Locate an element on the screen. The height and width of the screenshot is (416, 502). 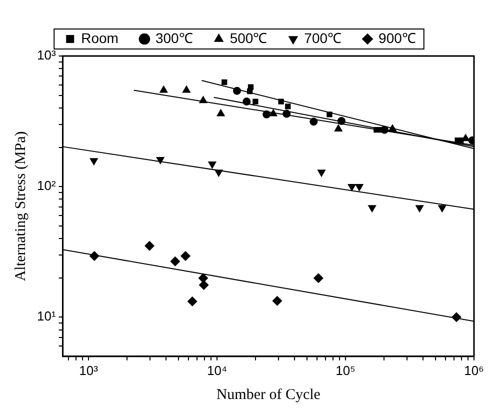
y-tick-label: 10³ is located at coordinates (46, 55).